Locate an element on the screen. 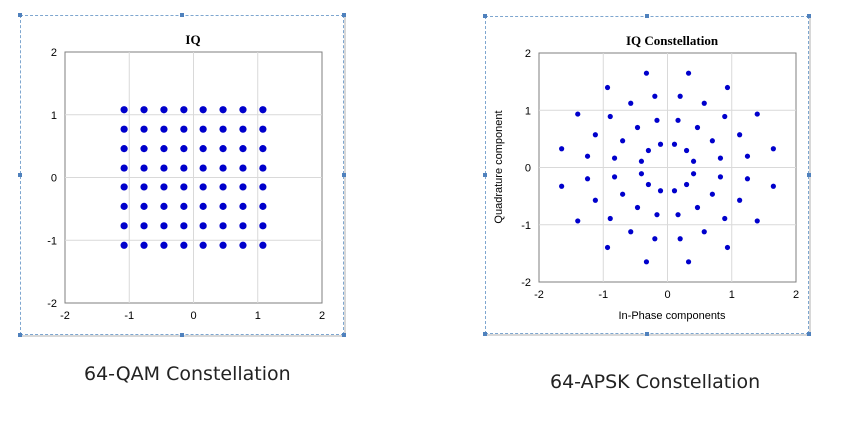 The image size is (861, 421). qam-points is located at coordinates (193, 177).